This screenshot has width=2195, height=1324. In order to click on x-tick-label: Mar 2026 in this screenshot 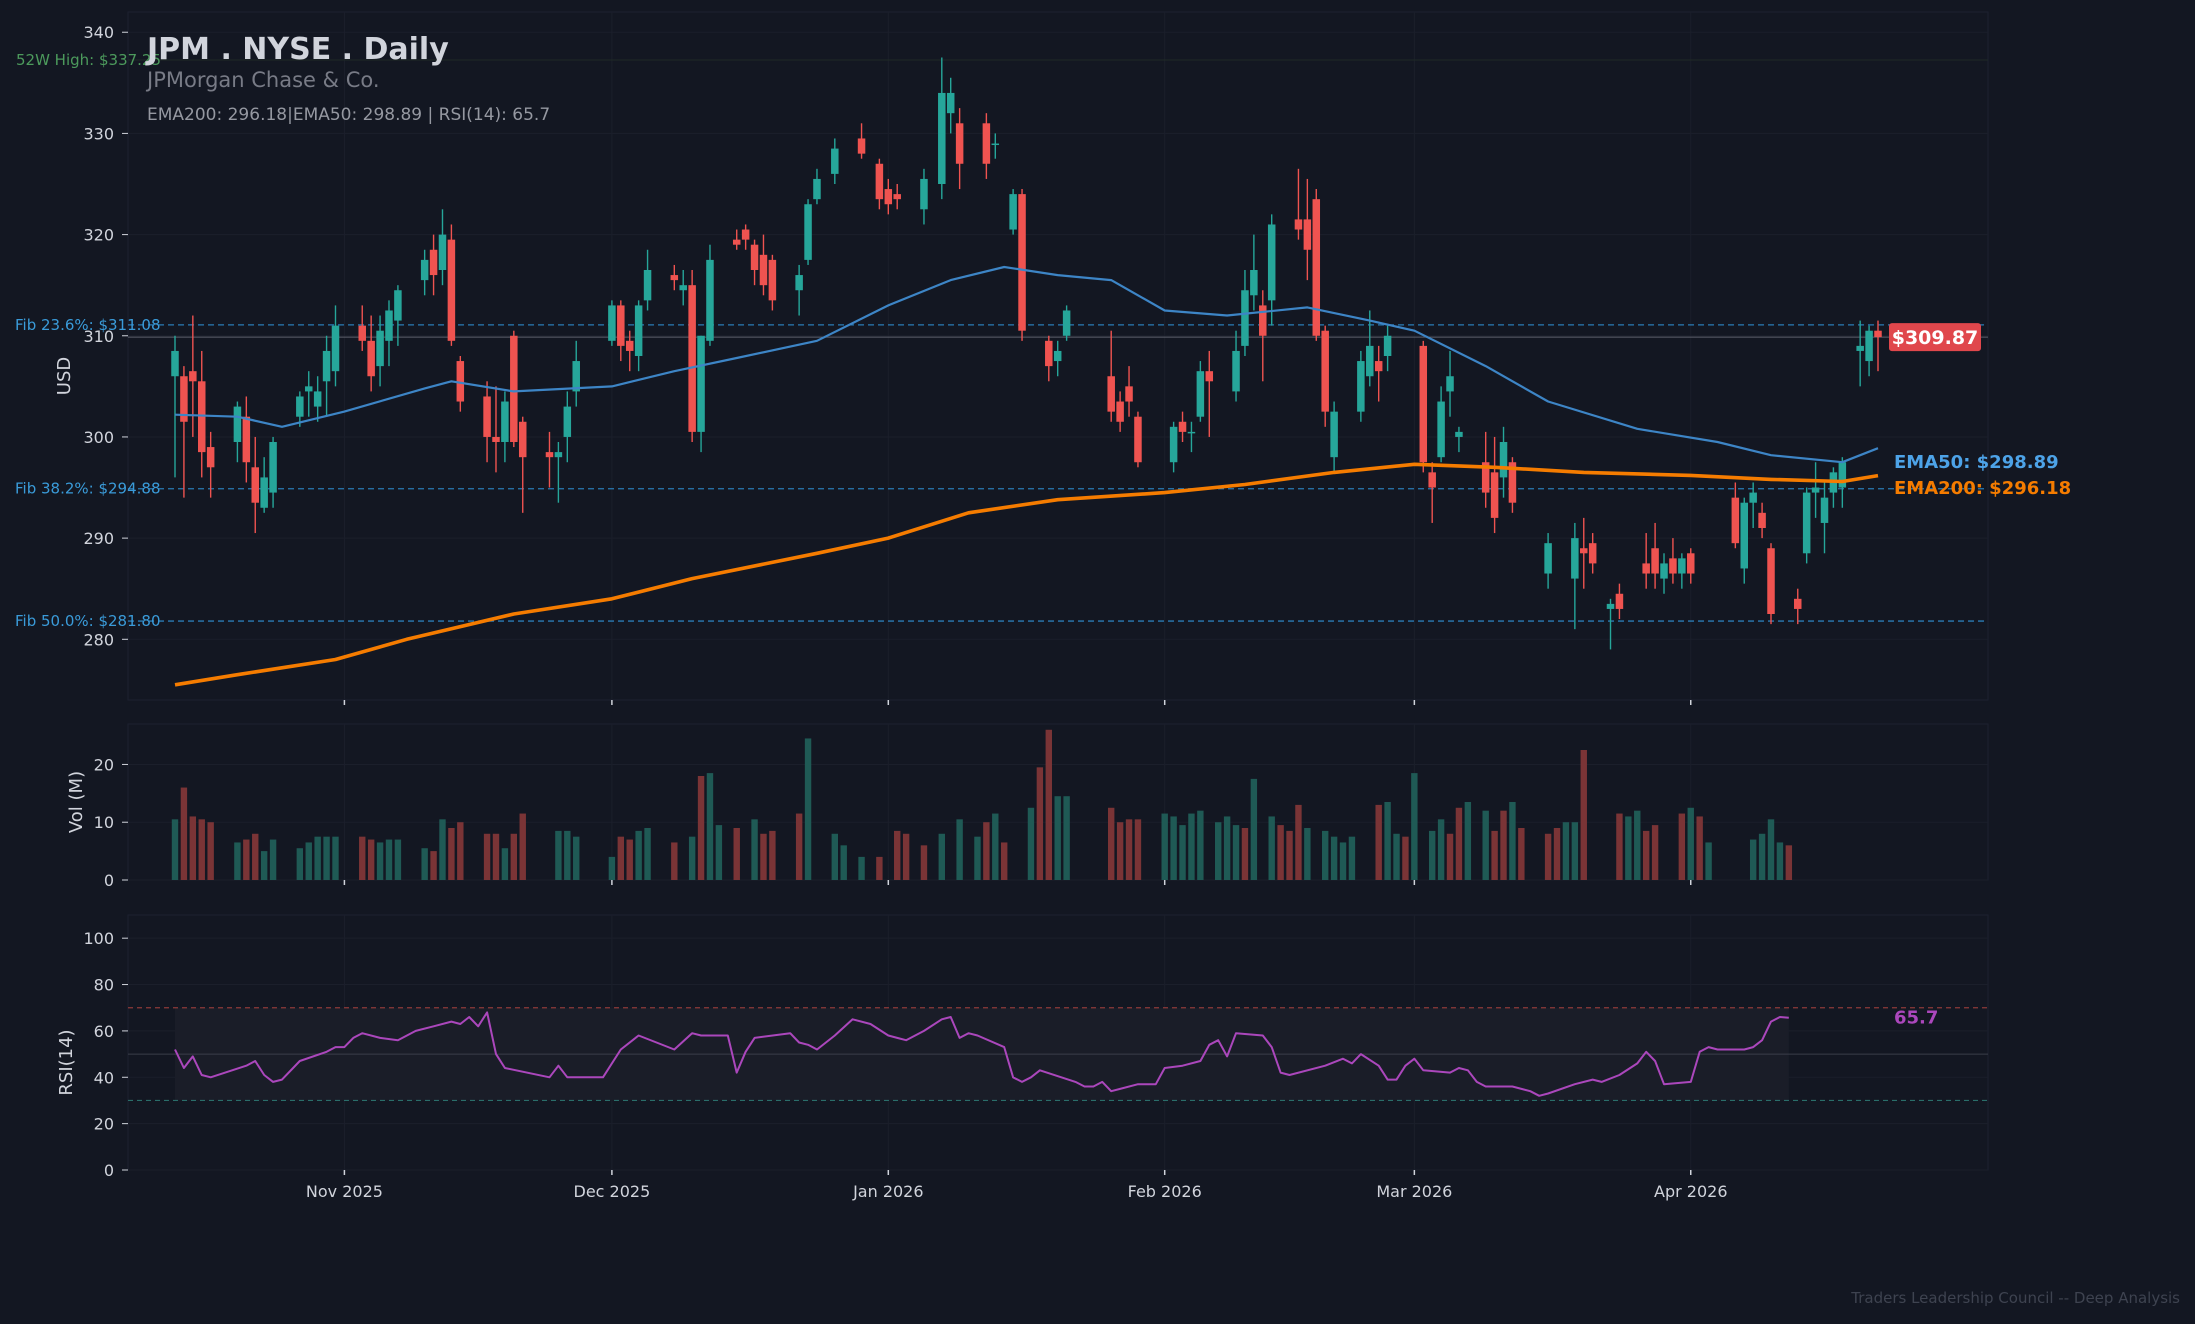, I will do `click(1414, 1191)`.